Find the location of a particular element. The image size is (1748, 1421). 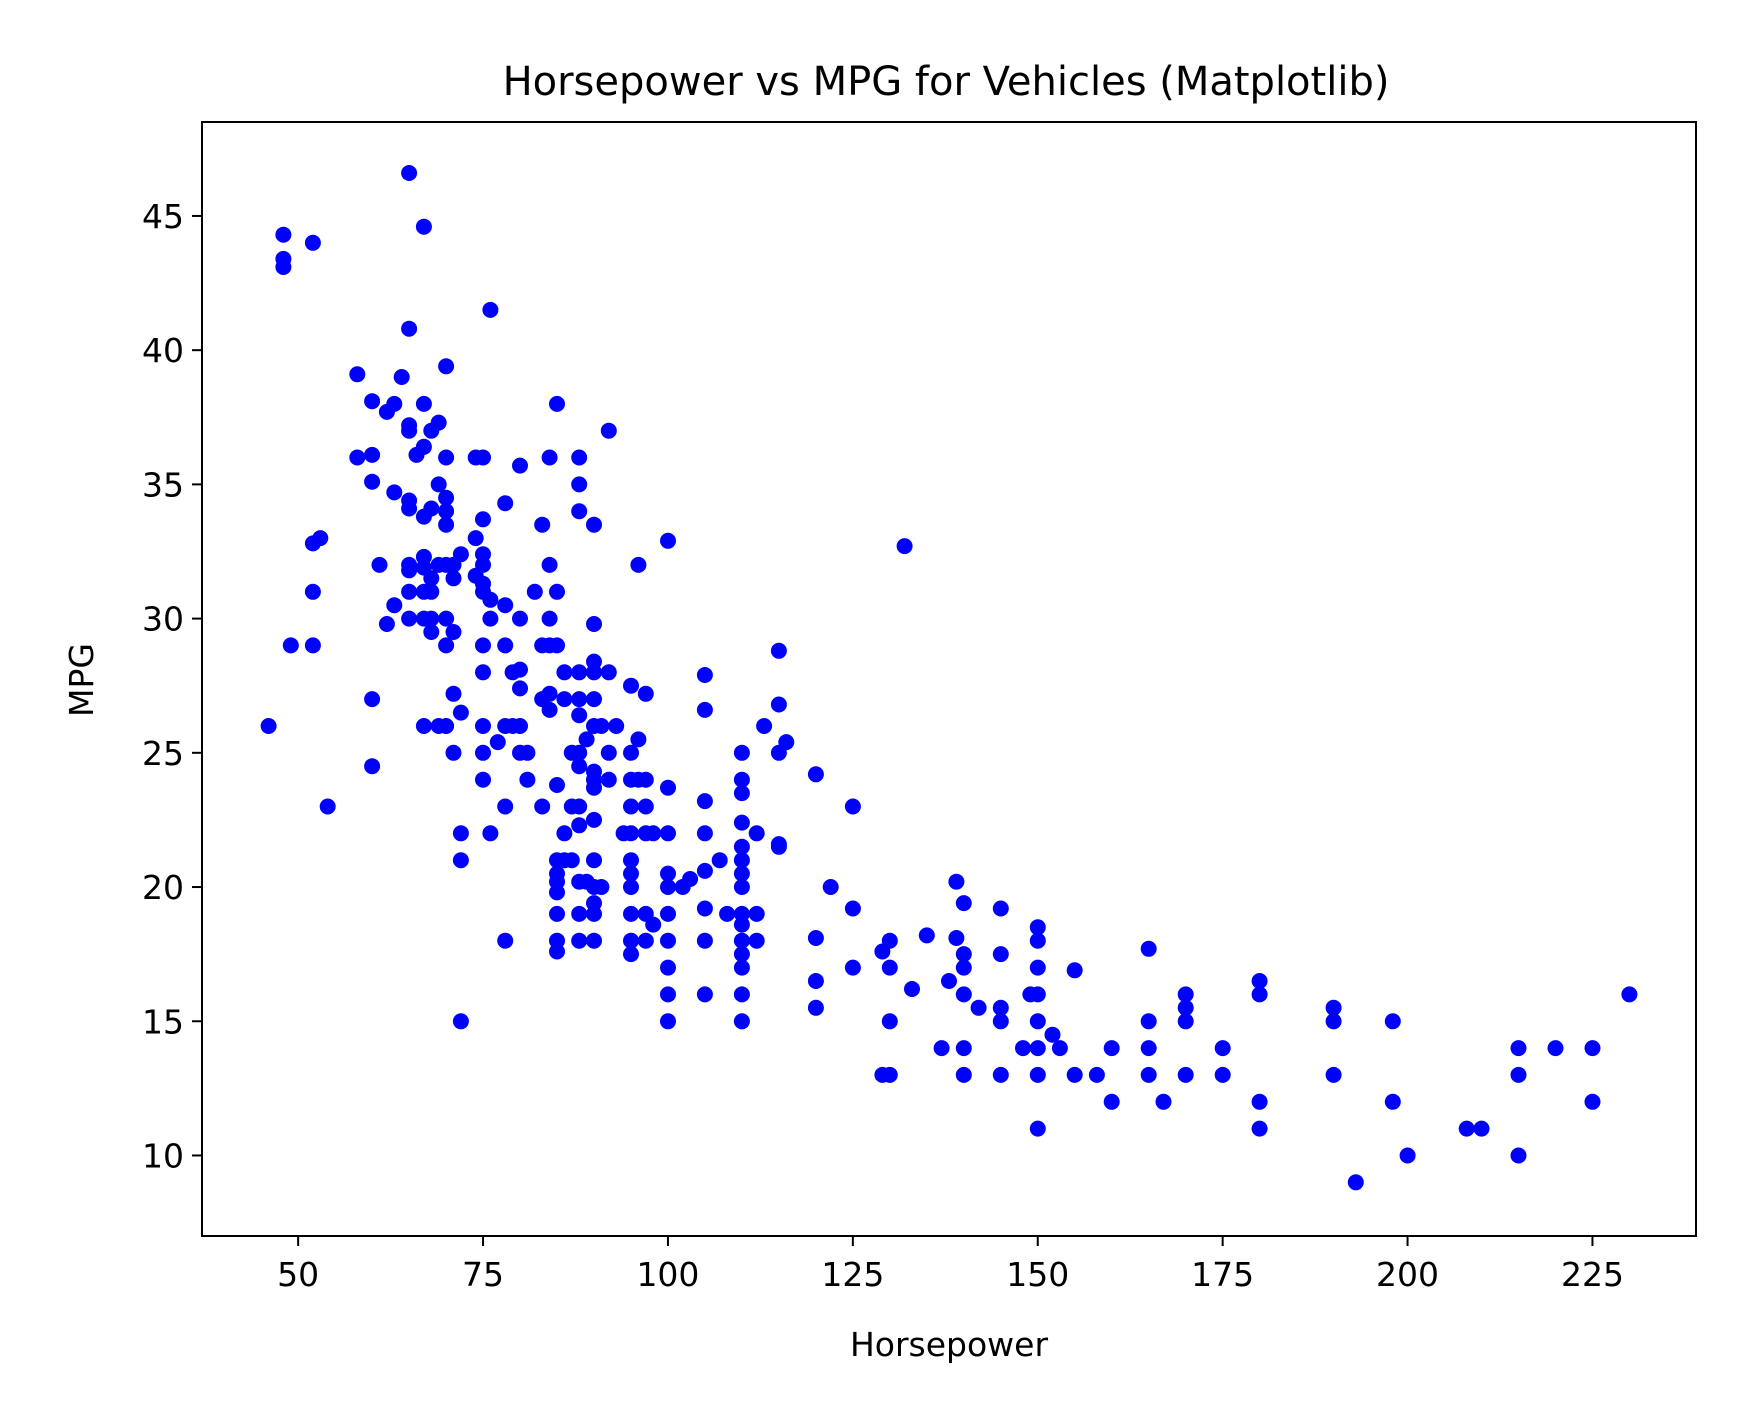

x-tick-label: 150 is located at coordinates (1037, 1274).